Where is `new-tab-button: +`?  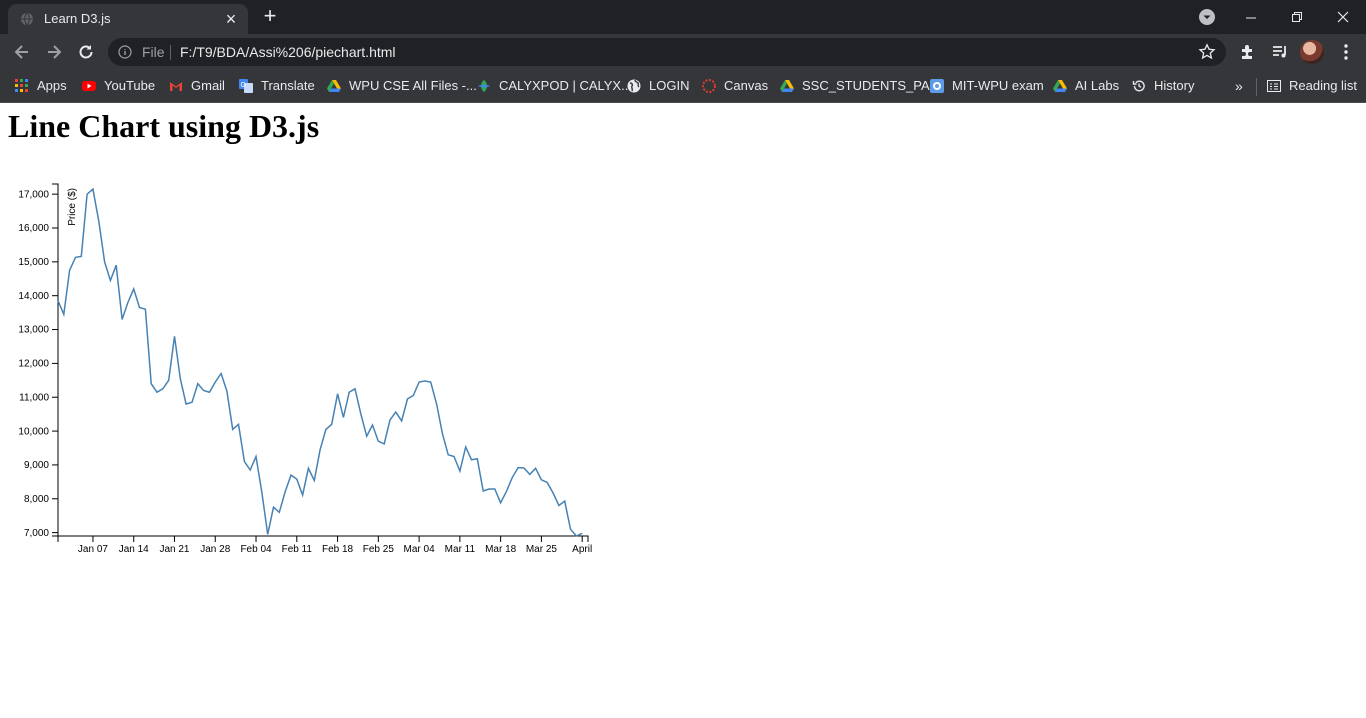 new-tab-button: + is located at coordinates (270, 15).